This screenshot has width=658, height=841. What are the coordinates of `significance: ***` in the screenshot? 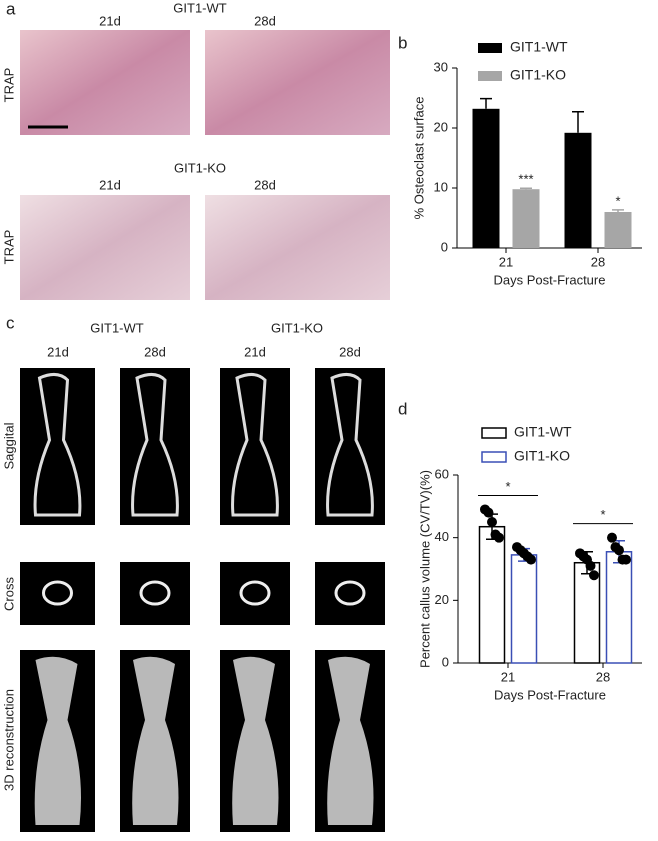 It's located at (525, 179).